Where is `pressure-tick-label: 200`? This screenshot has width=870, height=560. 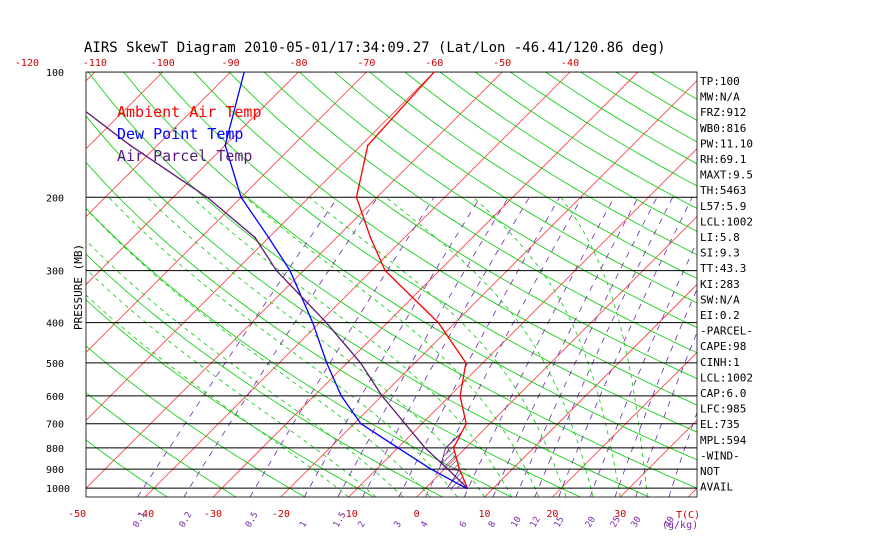 pressure-tick-label: 200 is located at coordinates (55, 198).